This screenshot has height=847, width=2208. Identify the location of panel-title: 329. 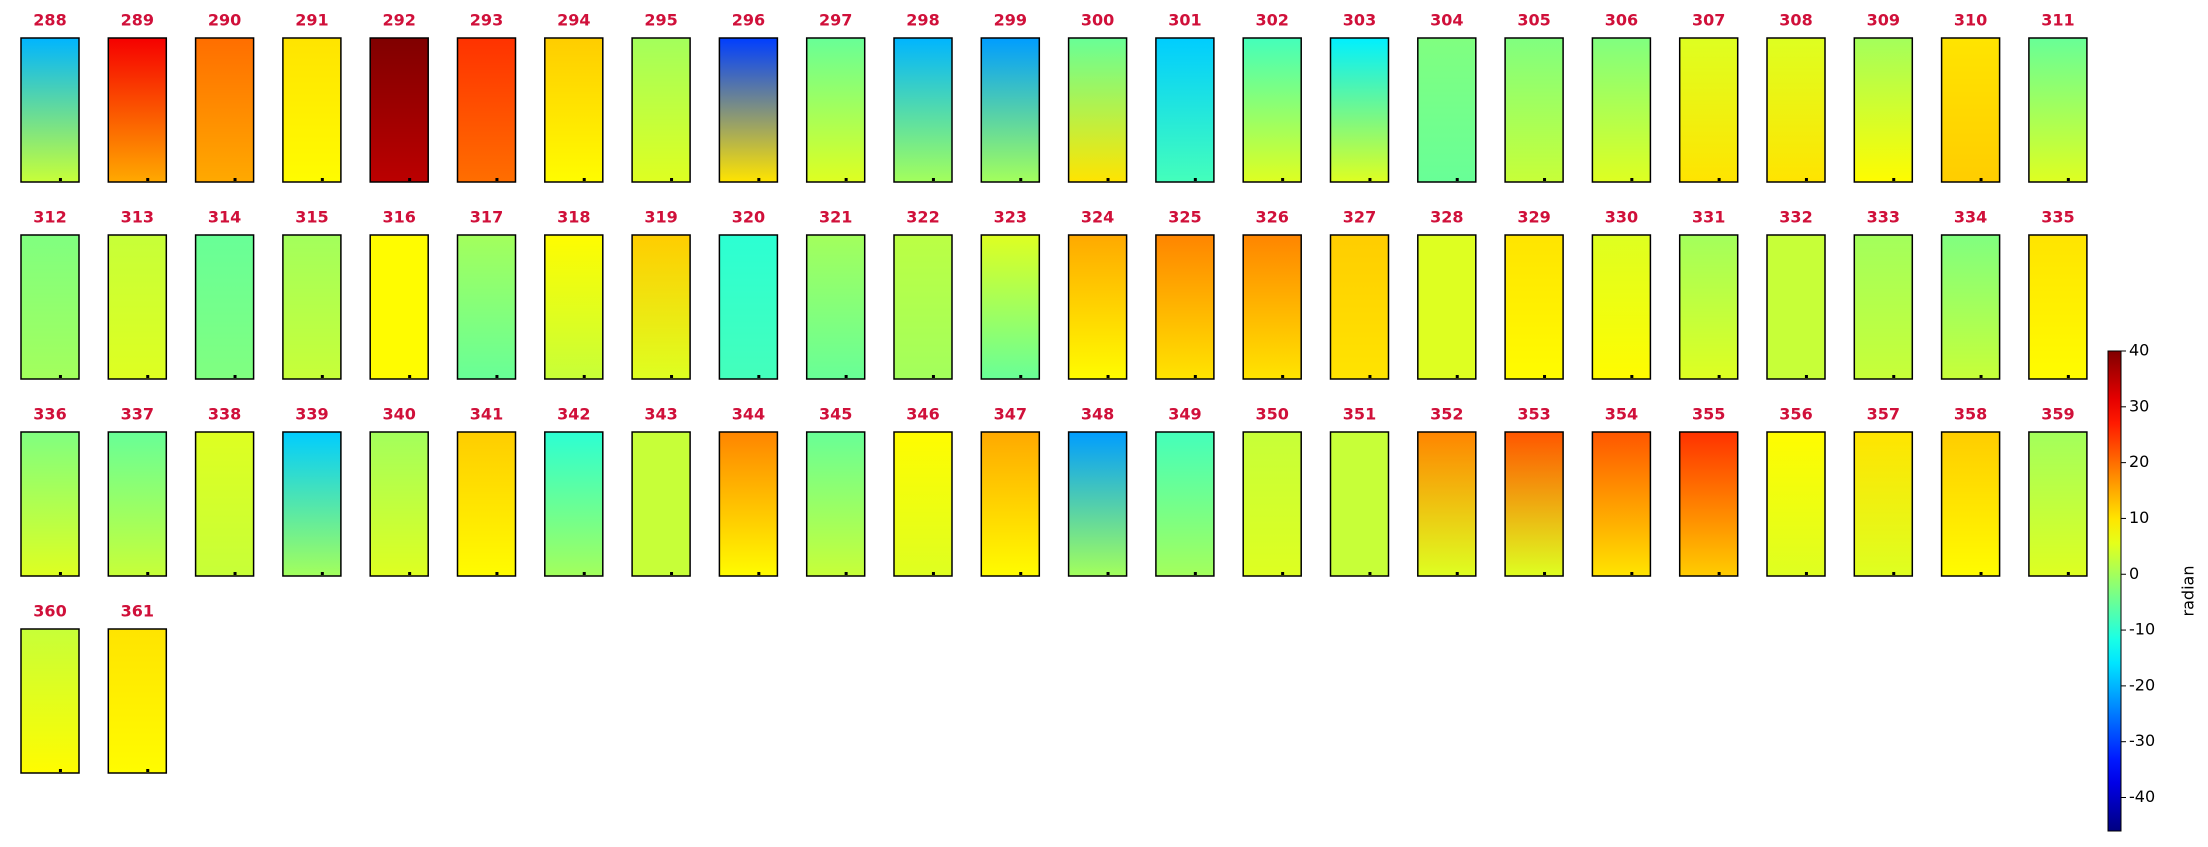
(1533, 217).